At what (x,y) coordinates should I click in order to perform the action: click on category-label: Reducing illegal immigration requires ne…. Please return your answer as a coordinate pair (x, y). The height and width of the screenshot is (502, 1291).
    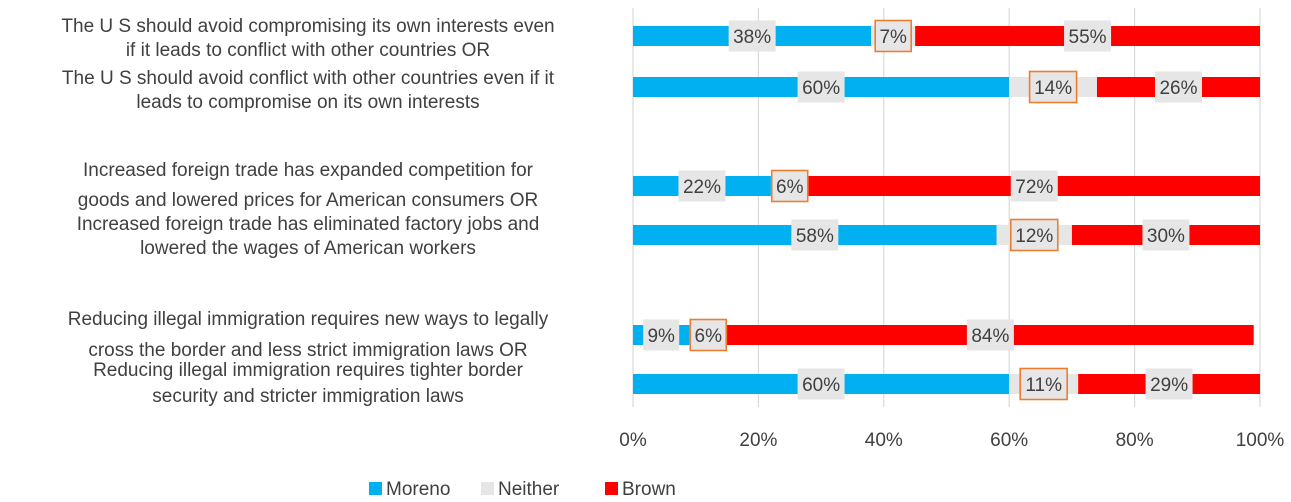
    Looking at the image, I should click on (308, 319).